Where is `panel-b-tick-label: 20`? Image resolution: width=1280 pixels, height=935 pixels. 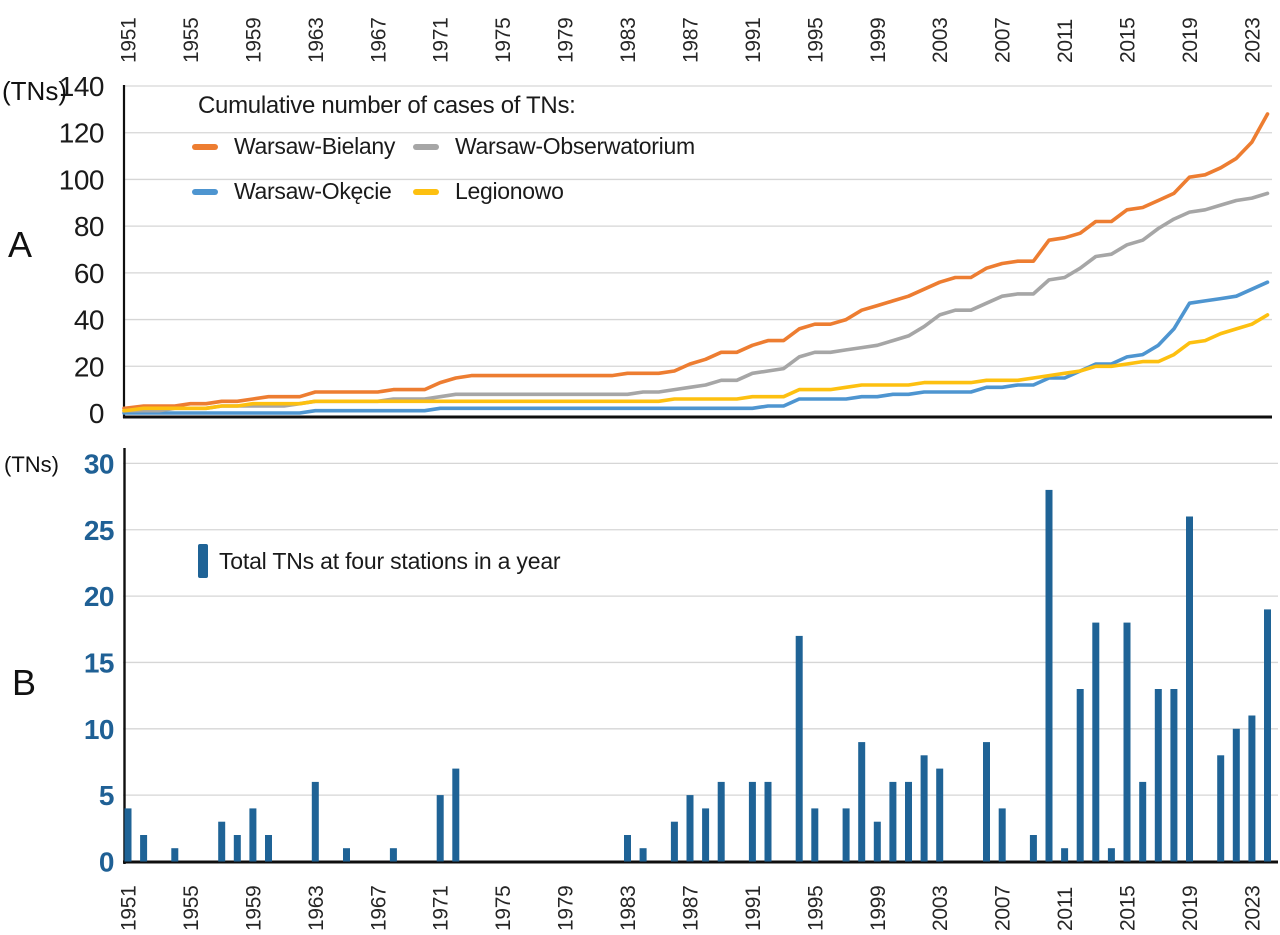
panel-b-tick-label: 20 is located at coordinates (99, 596).